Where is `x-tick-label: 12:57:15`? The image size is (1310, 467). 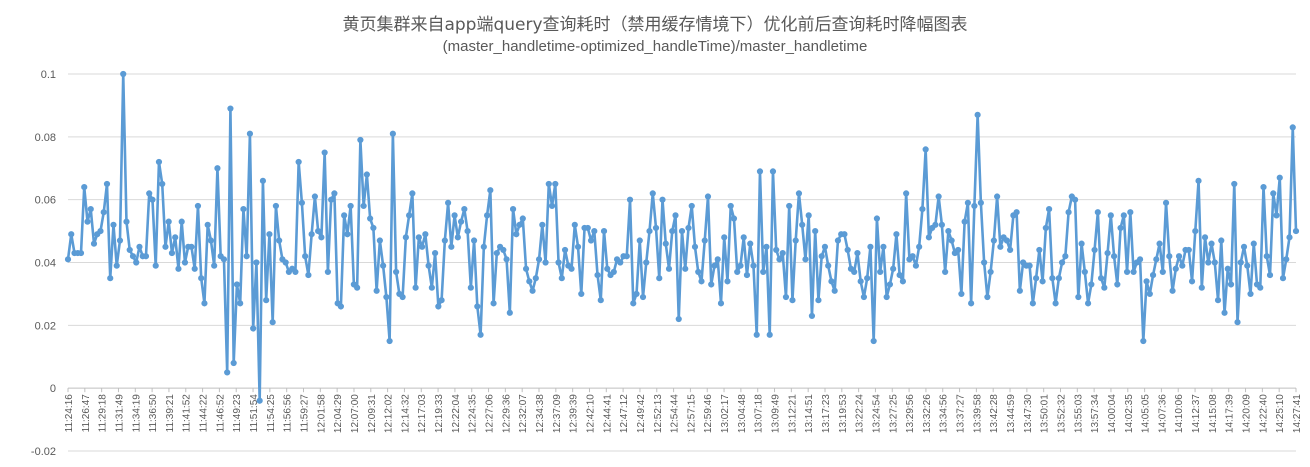
x-tick-label: 12:57:15 is located at coordinates (691, 413).